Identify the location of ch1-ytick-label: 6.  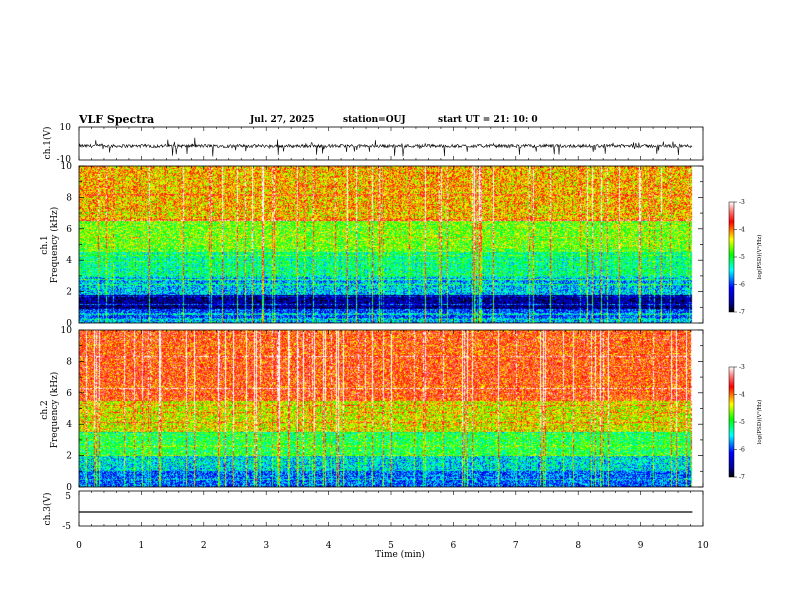
(69, 230).